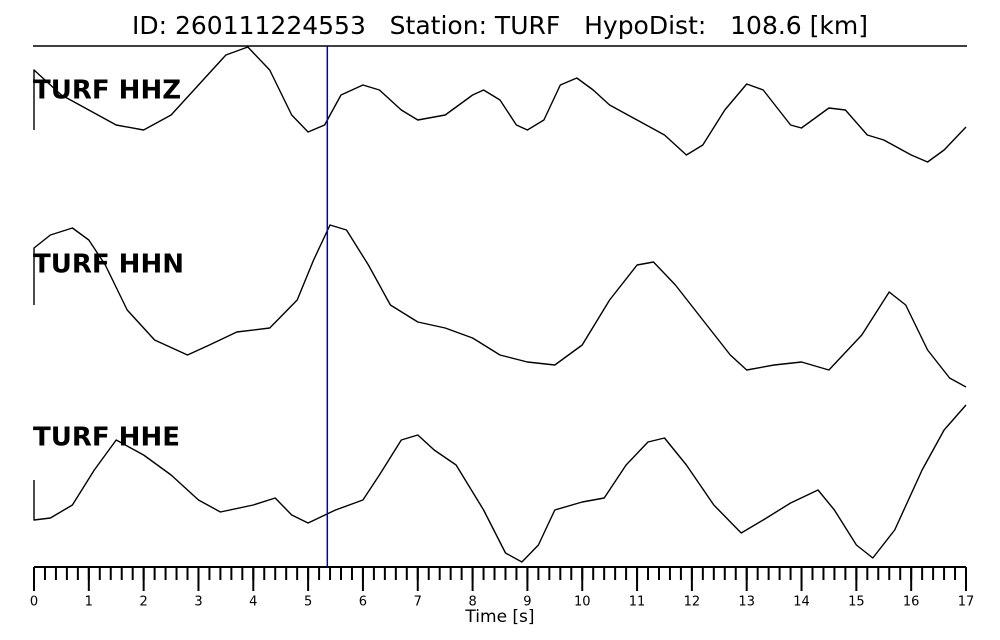 This screenshot has height=640, width=1000. I want to click on x-tick-label: 0, so click(34, 602).